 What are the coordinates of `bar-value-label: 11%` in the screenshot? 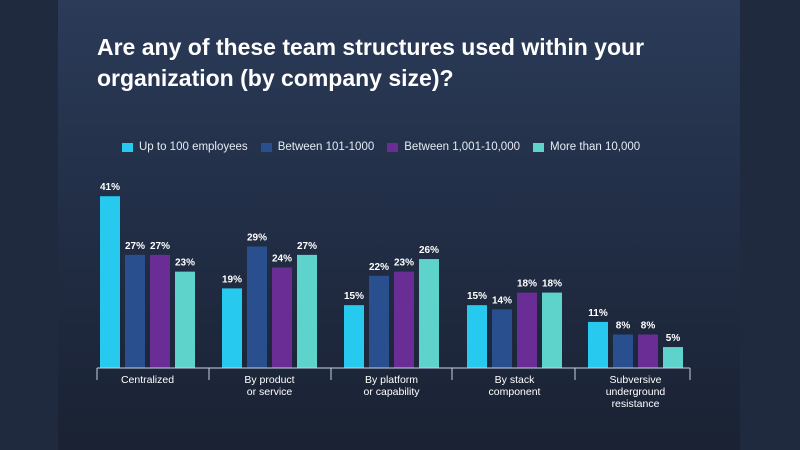 It's located at (598, 313).